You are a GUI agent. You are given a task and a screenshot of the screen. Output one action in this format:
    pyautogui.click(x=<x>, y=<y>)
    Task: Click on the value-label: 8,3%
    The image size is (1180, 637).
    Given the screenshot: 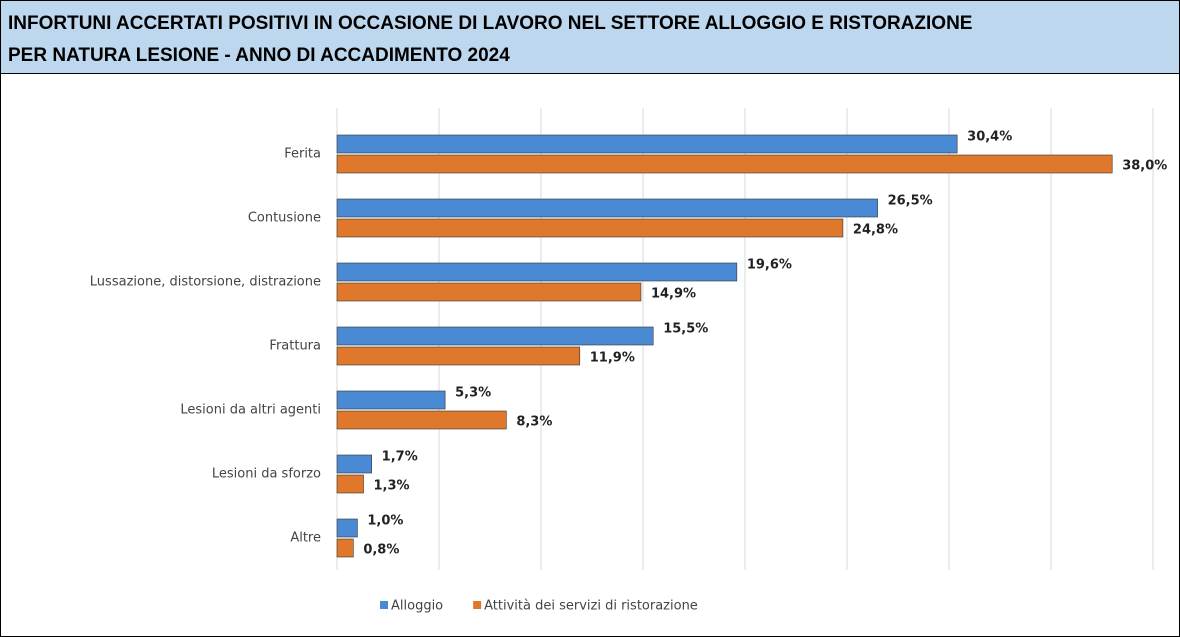 What is the action you would take?
    pyautogui.click(x=534, y=422)
    